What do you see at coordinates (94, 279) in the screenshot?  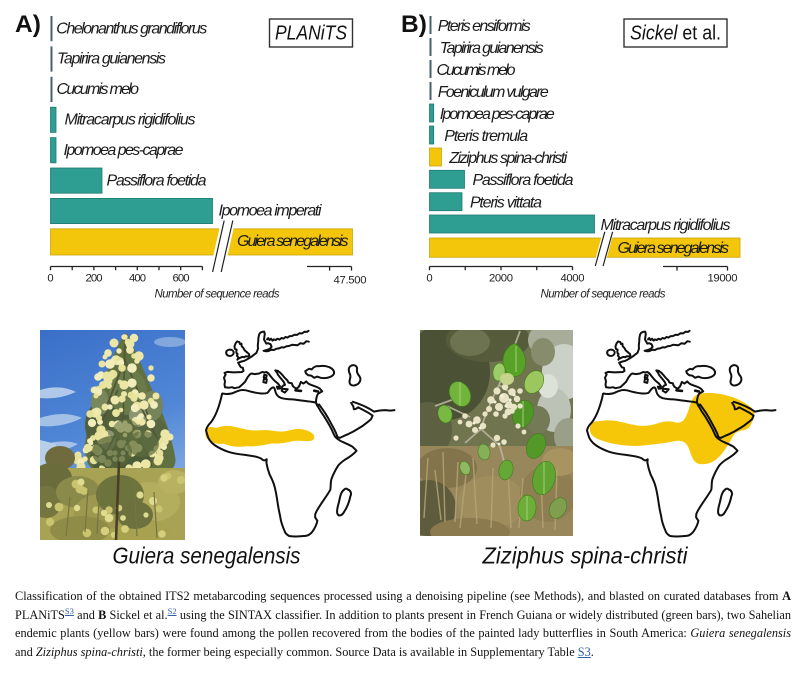 I see `svg-text: 200` at bounding box center [94, 279].